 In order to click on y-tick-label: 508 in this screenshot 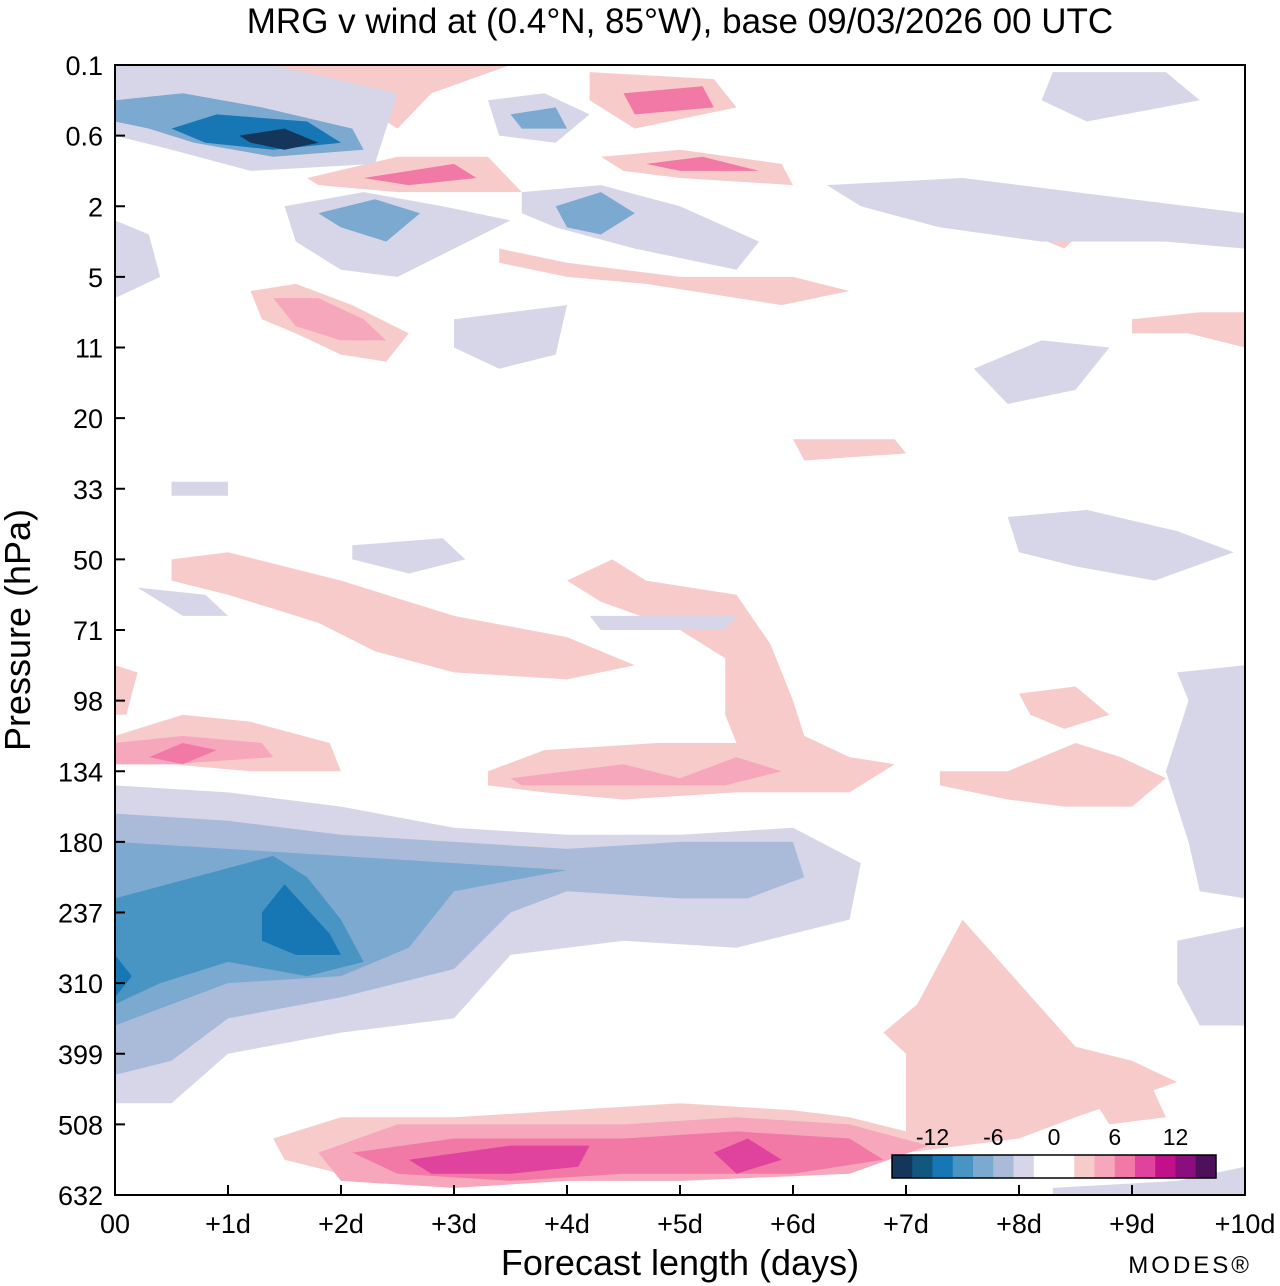, I will do `click(80, 1125)`.